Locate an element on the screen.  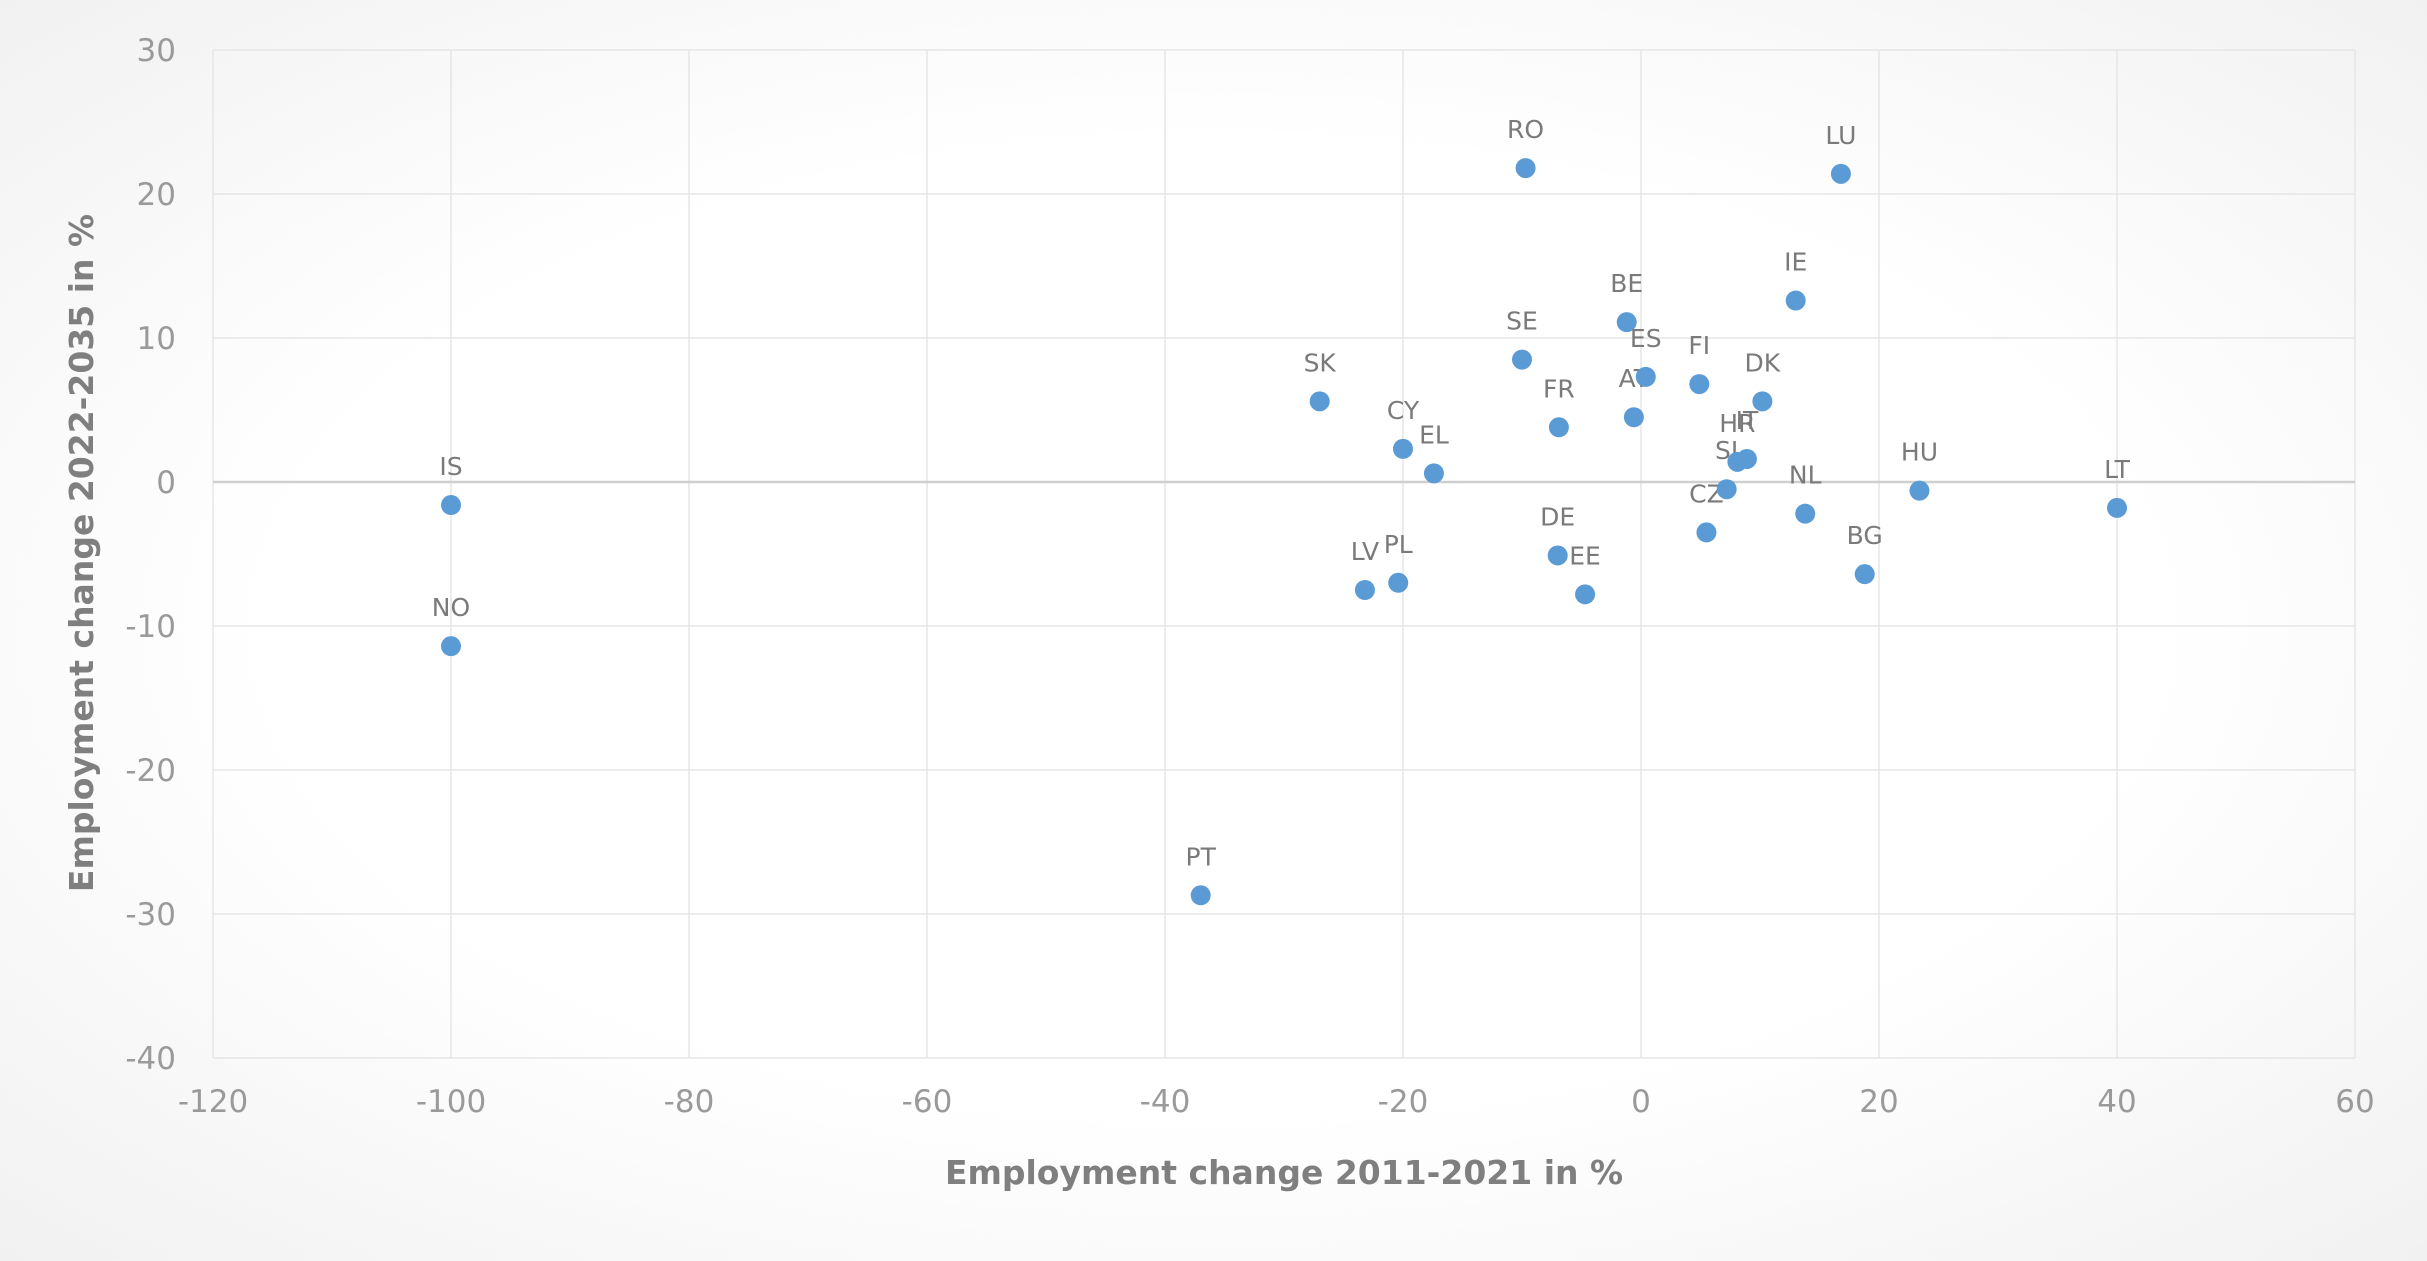
y-tick-label: 20 is located at coordinates (156, 195).